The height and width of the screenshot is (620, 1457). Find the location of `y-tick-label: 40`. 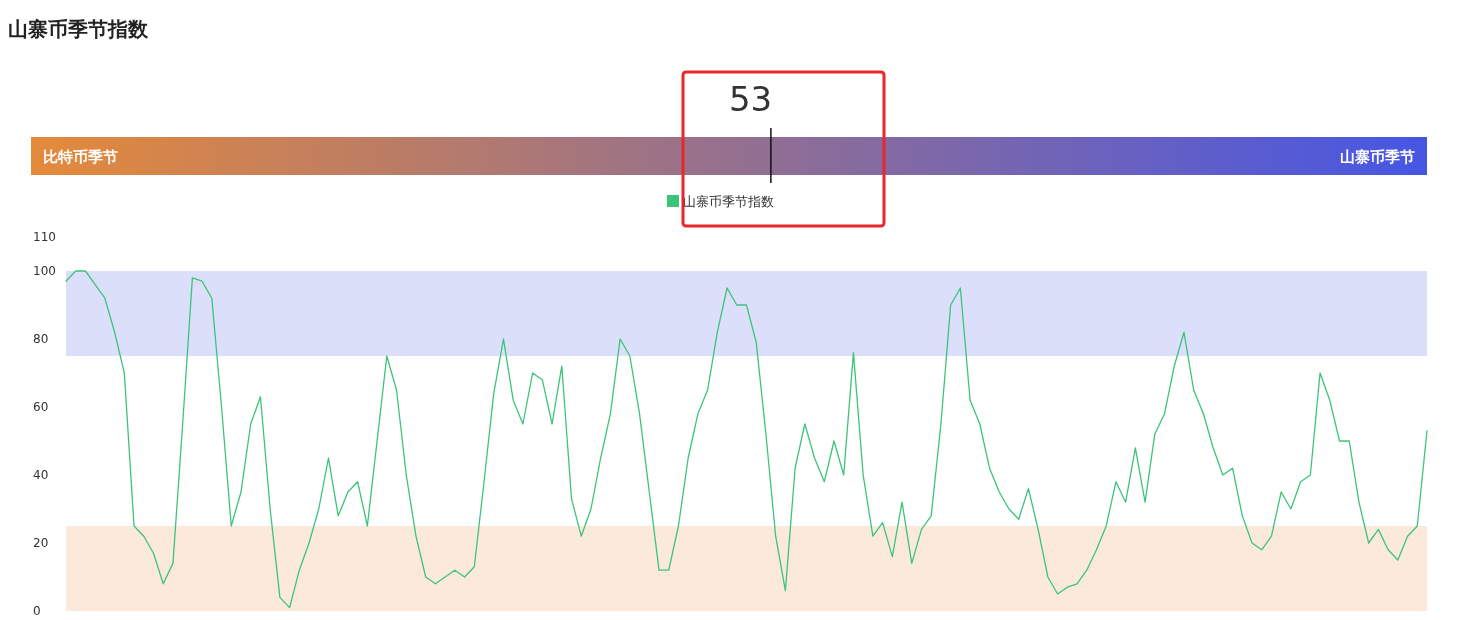

y-tick-label: 40 is located at coordinates (41, 475).